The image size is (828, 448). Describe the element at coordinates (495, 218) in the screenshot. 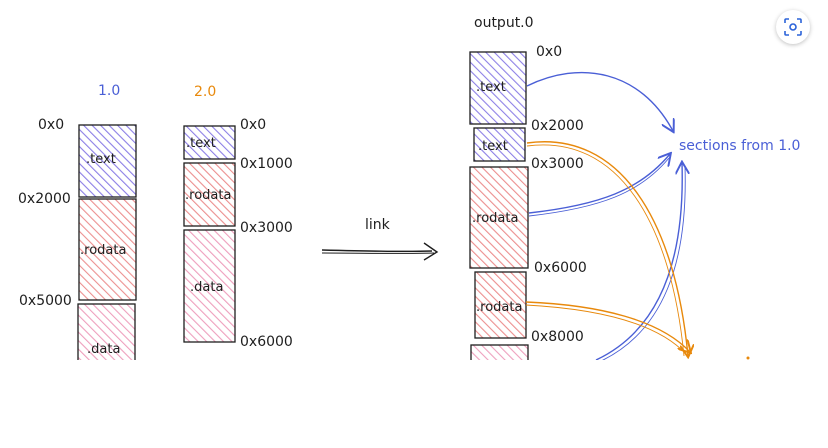

I see `output-rodata-label-1: .rodata` at that location.